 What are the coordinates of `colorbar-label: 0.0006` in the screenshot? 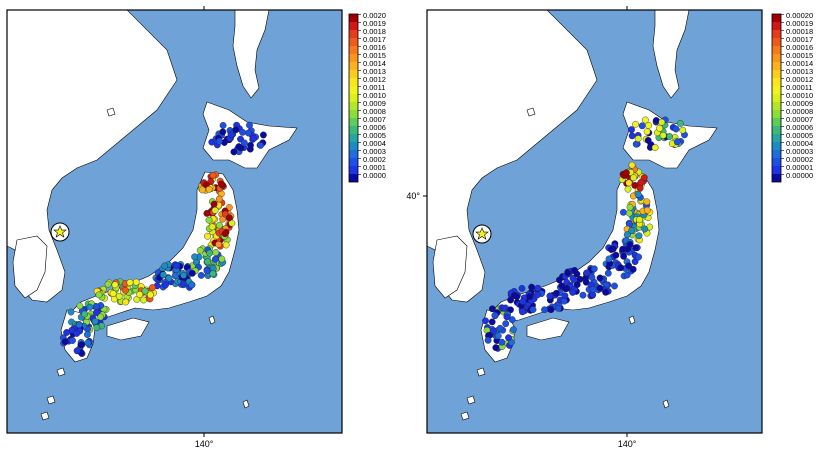 It's located at (374, 127).